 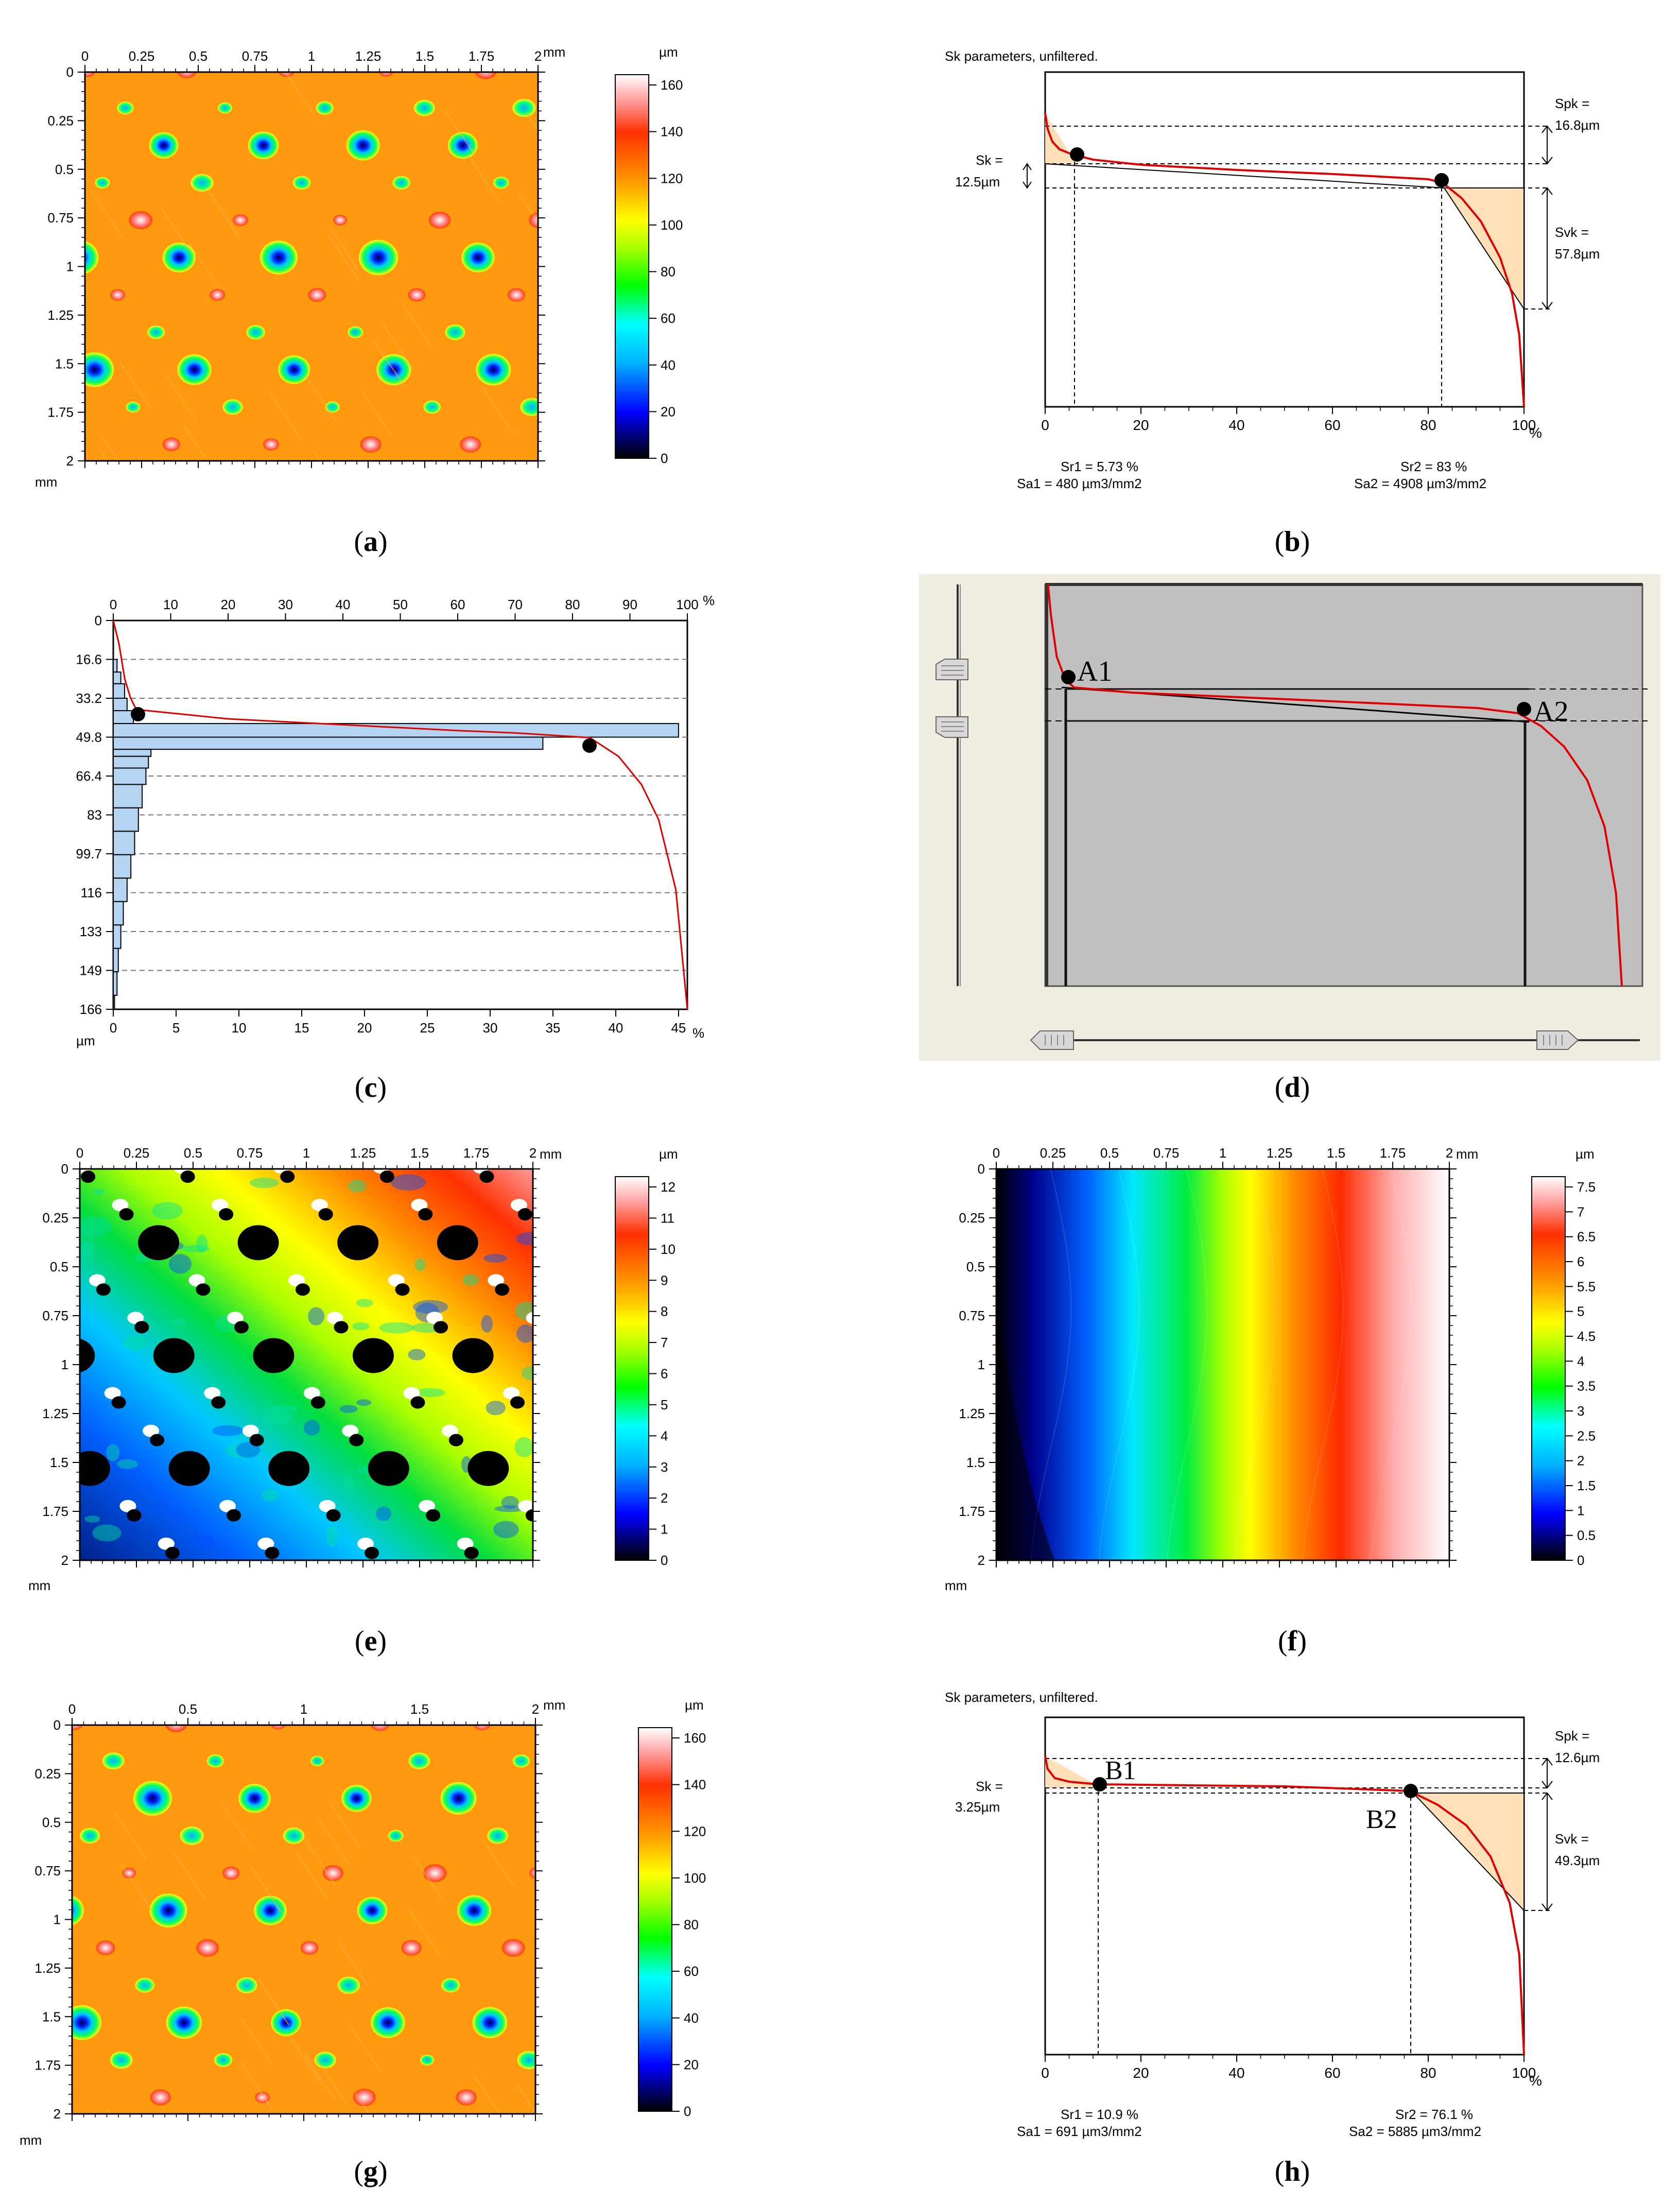 What do you see at coordinates (1285, 260) in the screenshot?
I see `b-abbott-curve` at bounding box center [1285, 260].